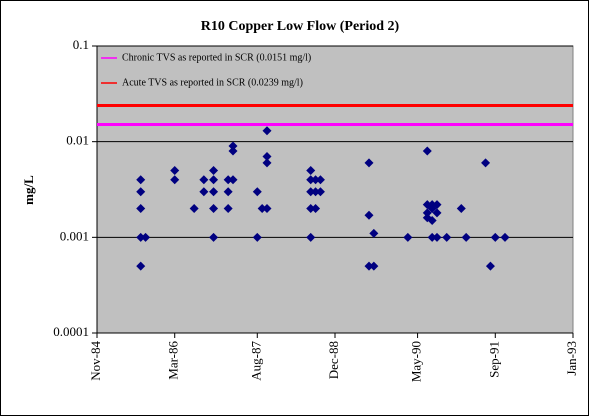  I want to click on y-tick-label: 0.1, so click(81, 44).